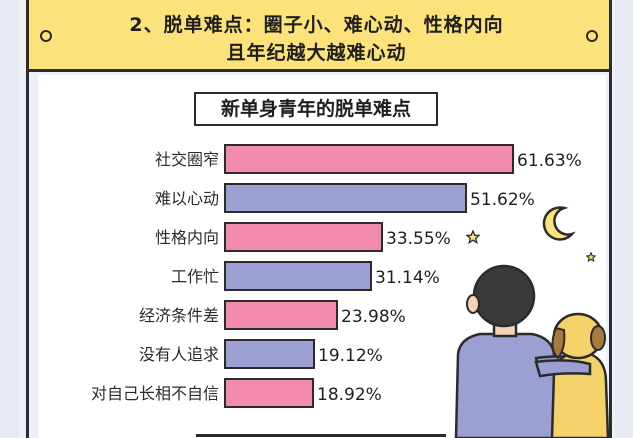 The width and height of the screenshot is (633, 438). I want to click on category-label: 没有人追求, so click(179, 354).